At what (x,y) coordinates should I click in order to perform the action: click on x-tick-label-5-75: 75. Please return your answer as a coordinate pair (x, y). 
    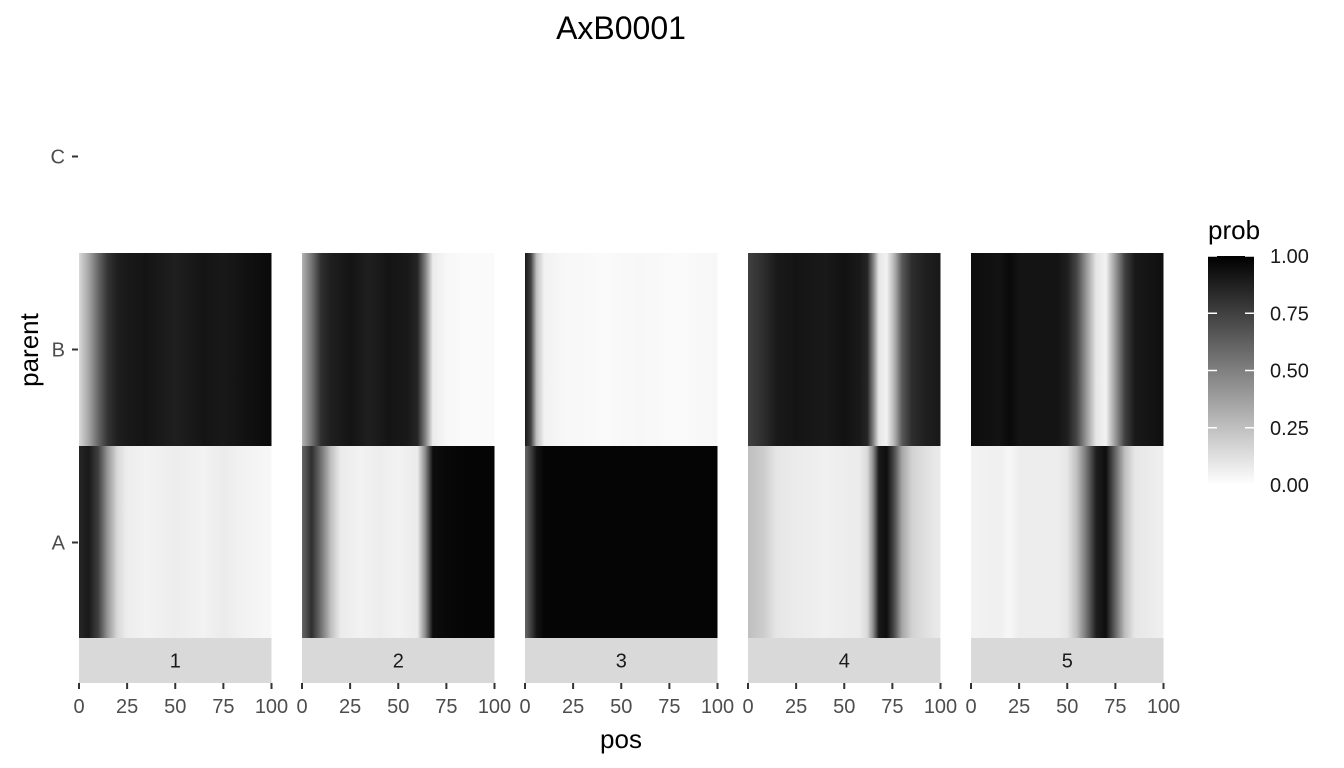
    Looking at the image, I should click on (1115, 707).